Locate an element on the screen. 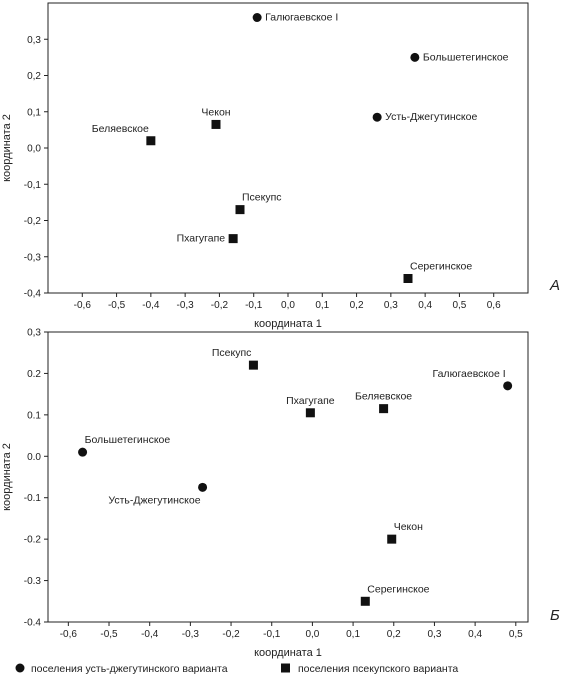 The height and width of the screenshot is (682, 566). legend-square-marker is located at coordinates (285, 668).